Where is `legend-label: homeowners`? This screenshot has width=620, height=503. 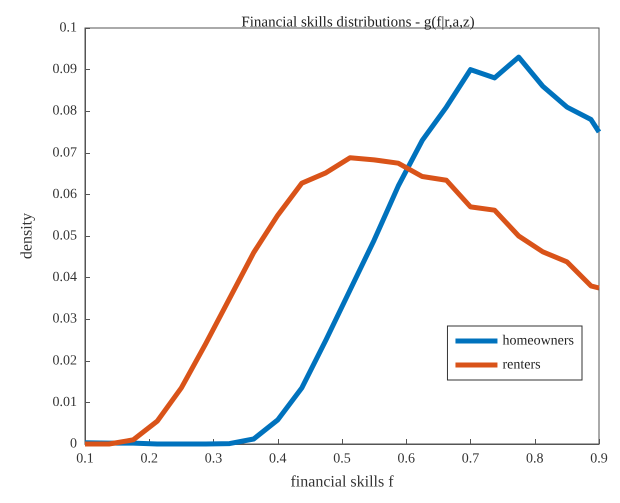
legend-label: homeowners is located at coordinates (538, 341).